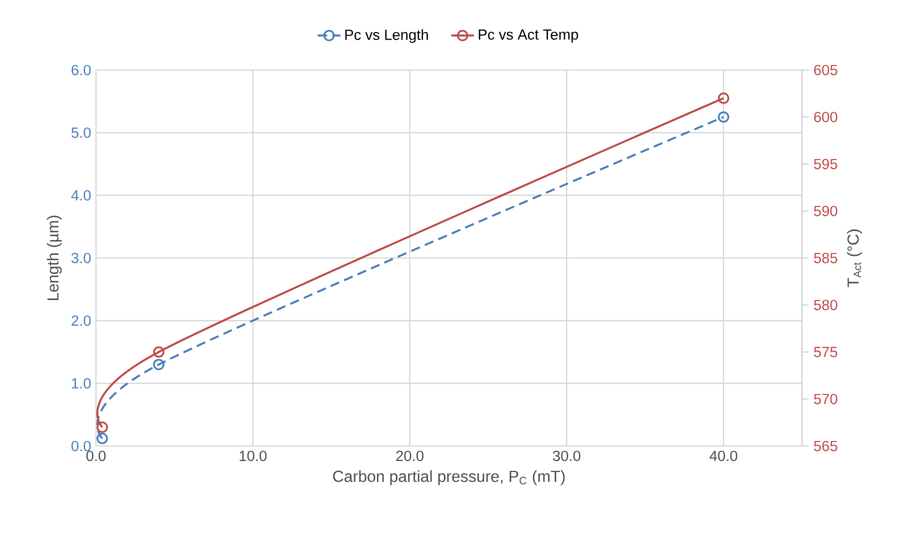  What do you see at coordinates (449, 478) in the screenshot?
I see `x-axis-title: Carbon partial pressure, P$_{C}$ (mT)` at bounding box center [449, 478].